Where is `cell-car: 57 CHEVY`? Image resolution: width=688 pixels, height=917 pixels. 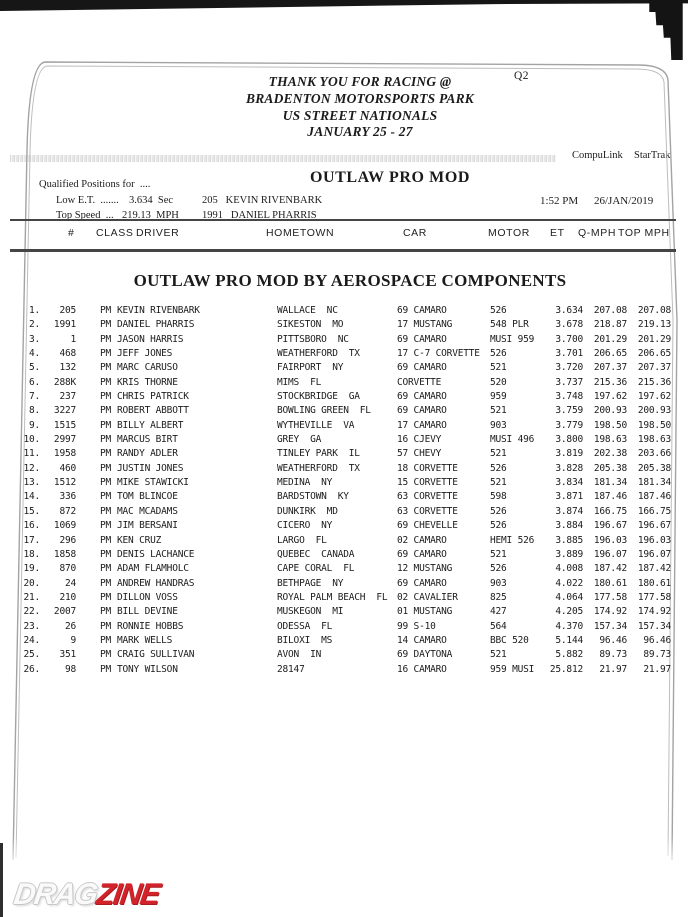 cell-car: 57 CHEVY is located at coordinates (419, 454).